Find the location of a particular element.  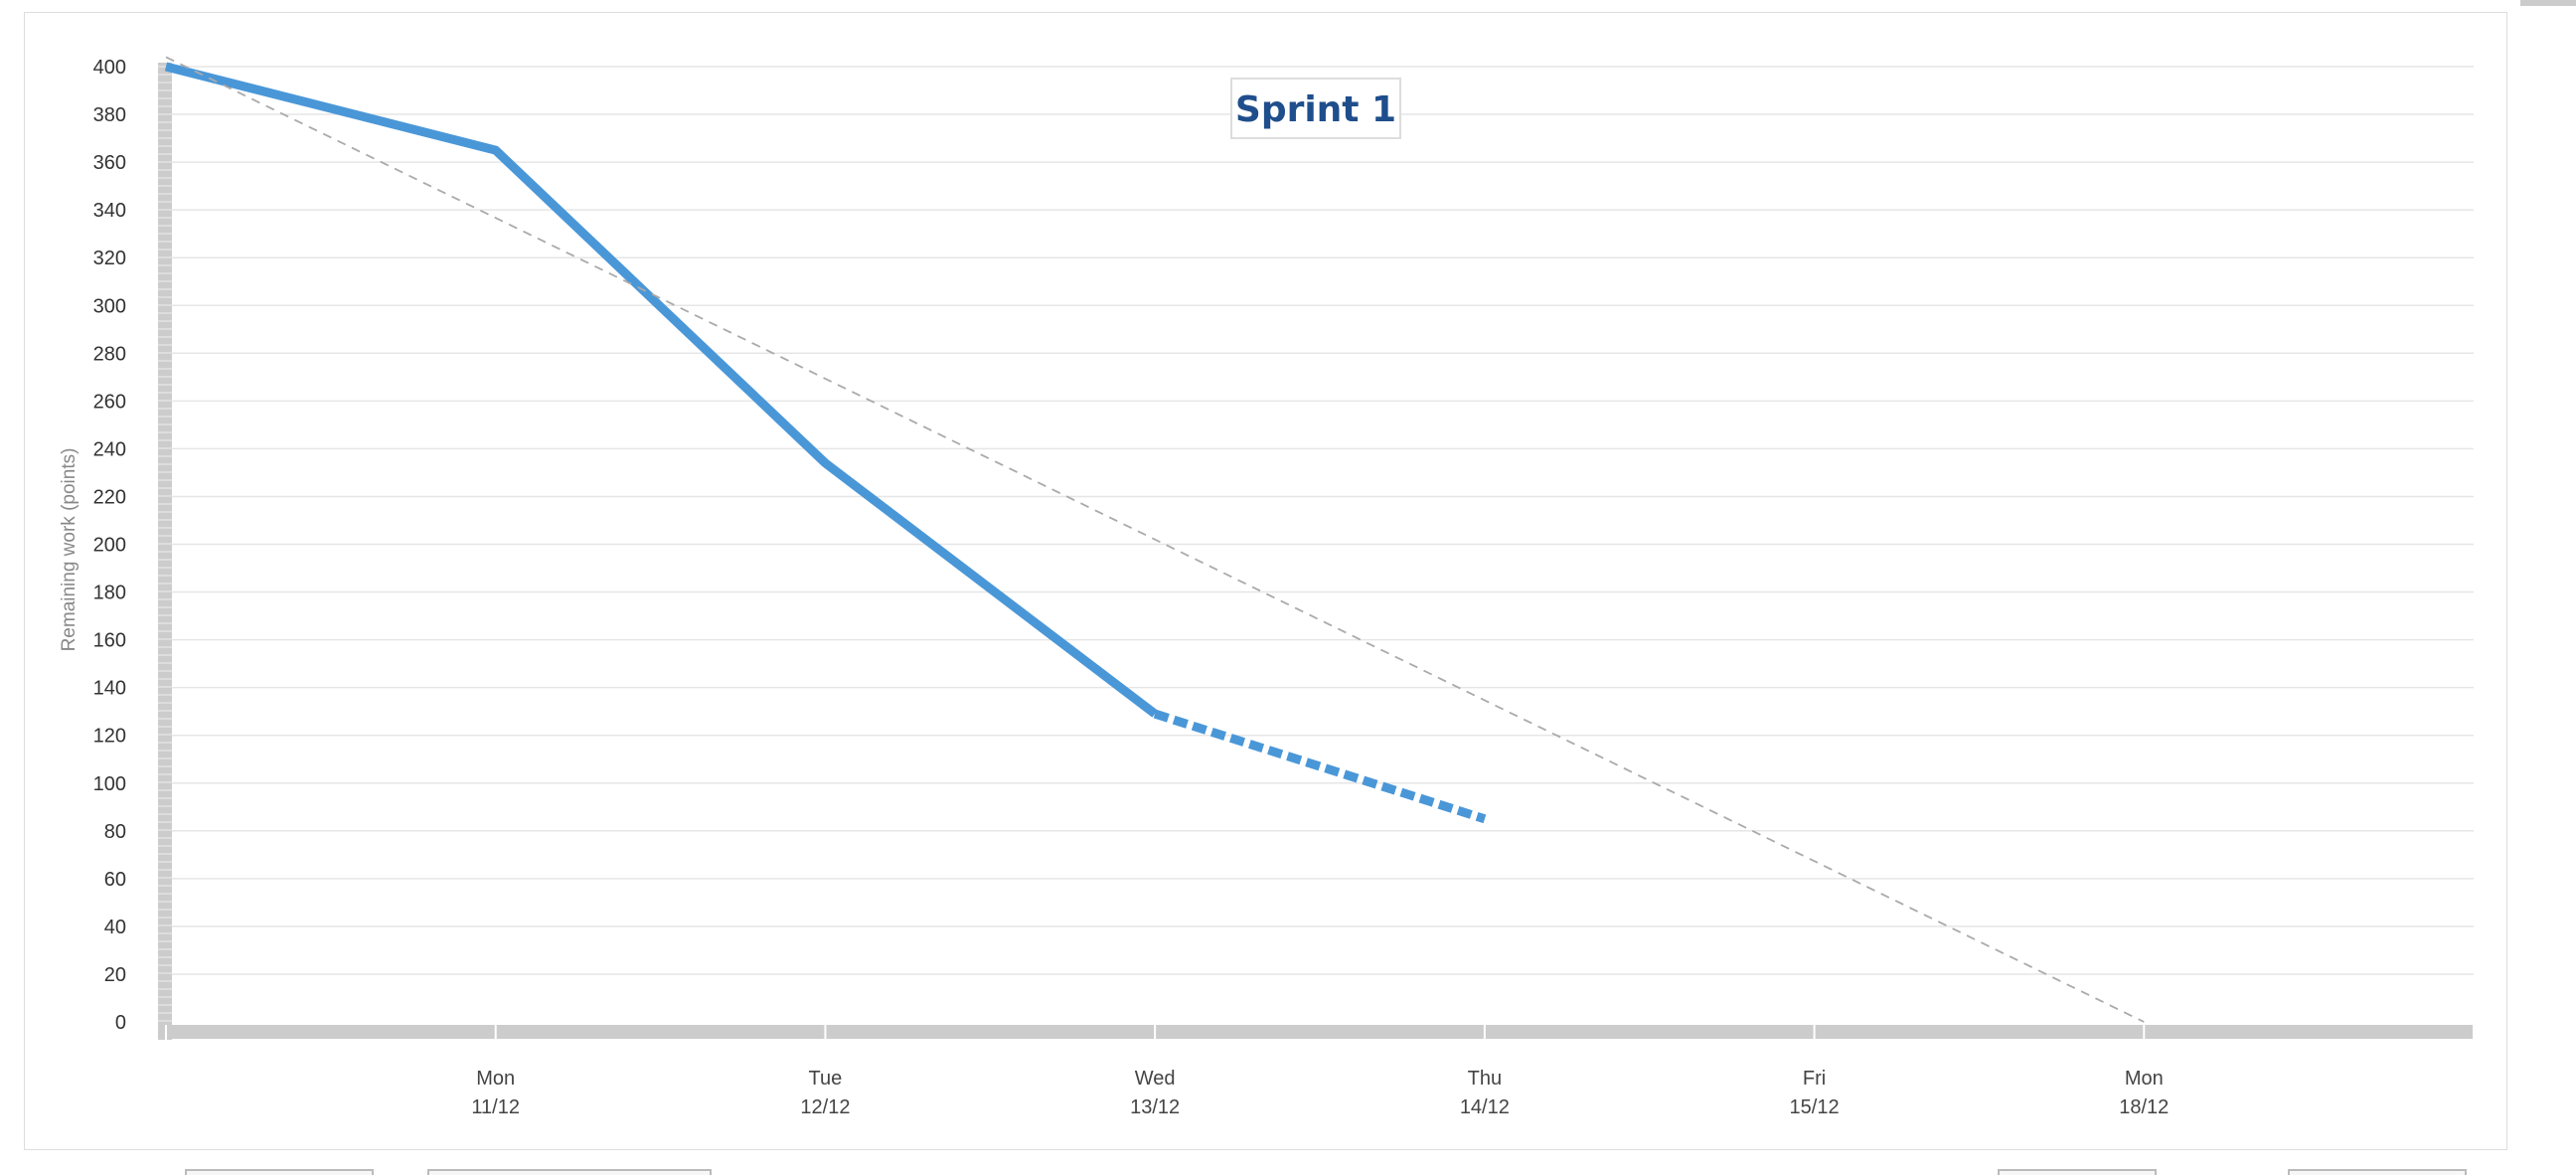

y-tick-label: 320 is located at coordinates (109, 258).